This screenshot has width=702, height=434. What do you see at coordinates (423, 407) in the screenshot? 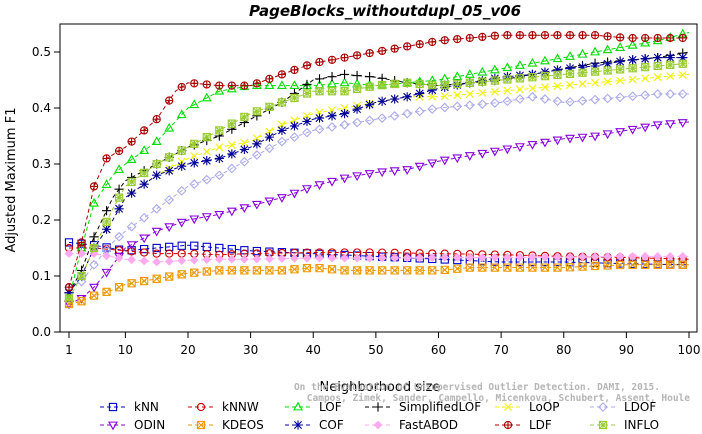
I see `legend-item-simplifiedlof: SimplifiedLOF` at bounding box center [423, 407].